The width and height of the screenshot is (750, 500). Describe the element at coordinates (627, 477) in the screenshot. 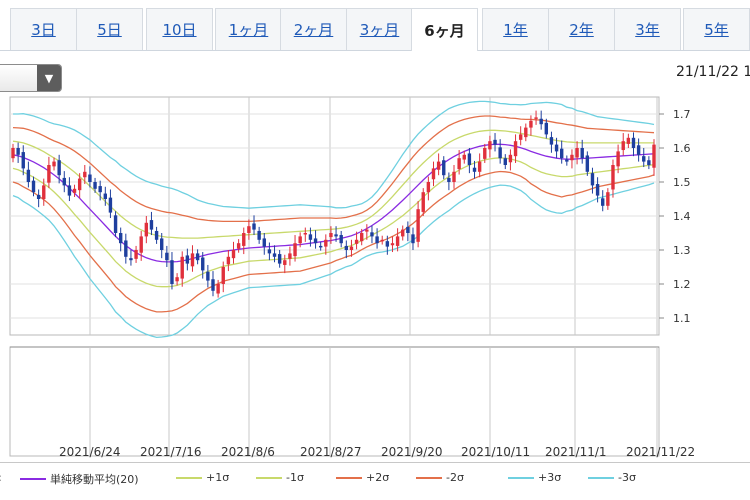

I see `legend-label: -3σ` at that location.